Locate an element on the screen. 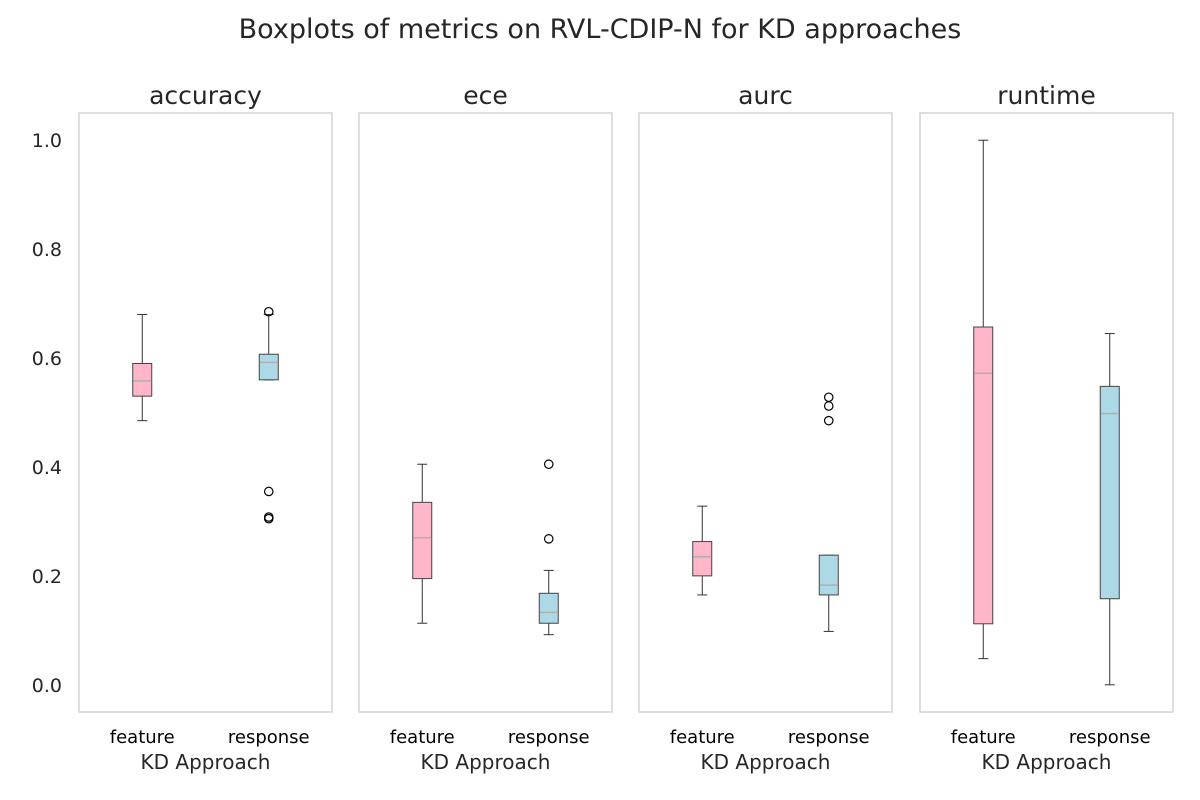 This screenshot has width=1200, height=800. panel-title: aurc is located at coordinates (765, 95).